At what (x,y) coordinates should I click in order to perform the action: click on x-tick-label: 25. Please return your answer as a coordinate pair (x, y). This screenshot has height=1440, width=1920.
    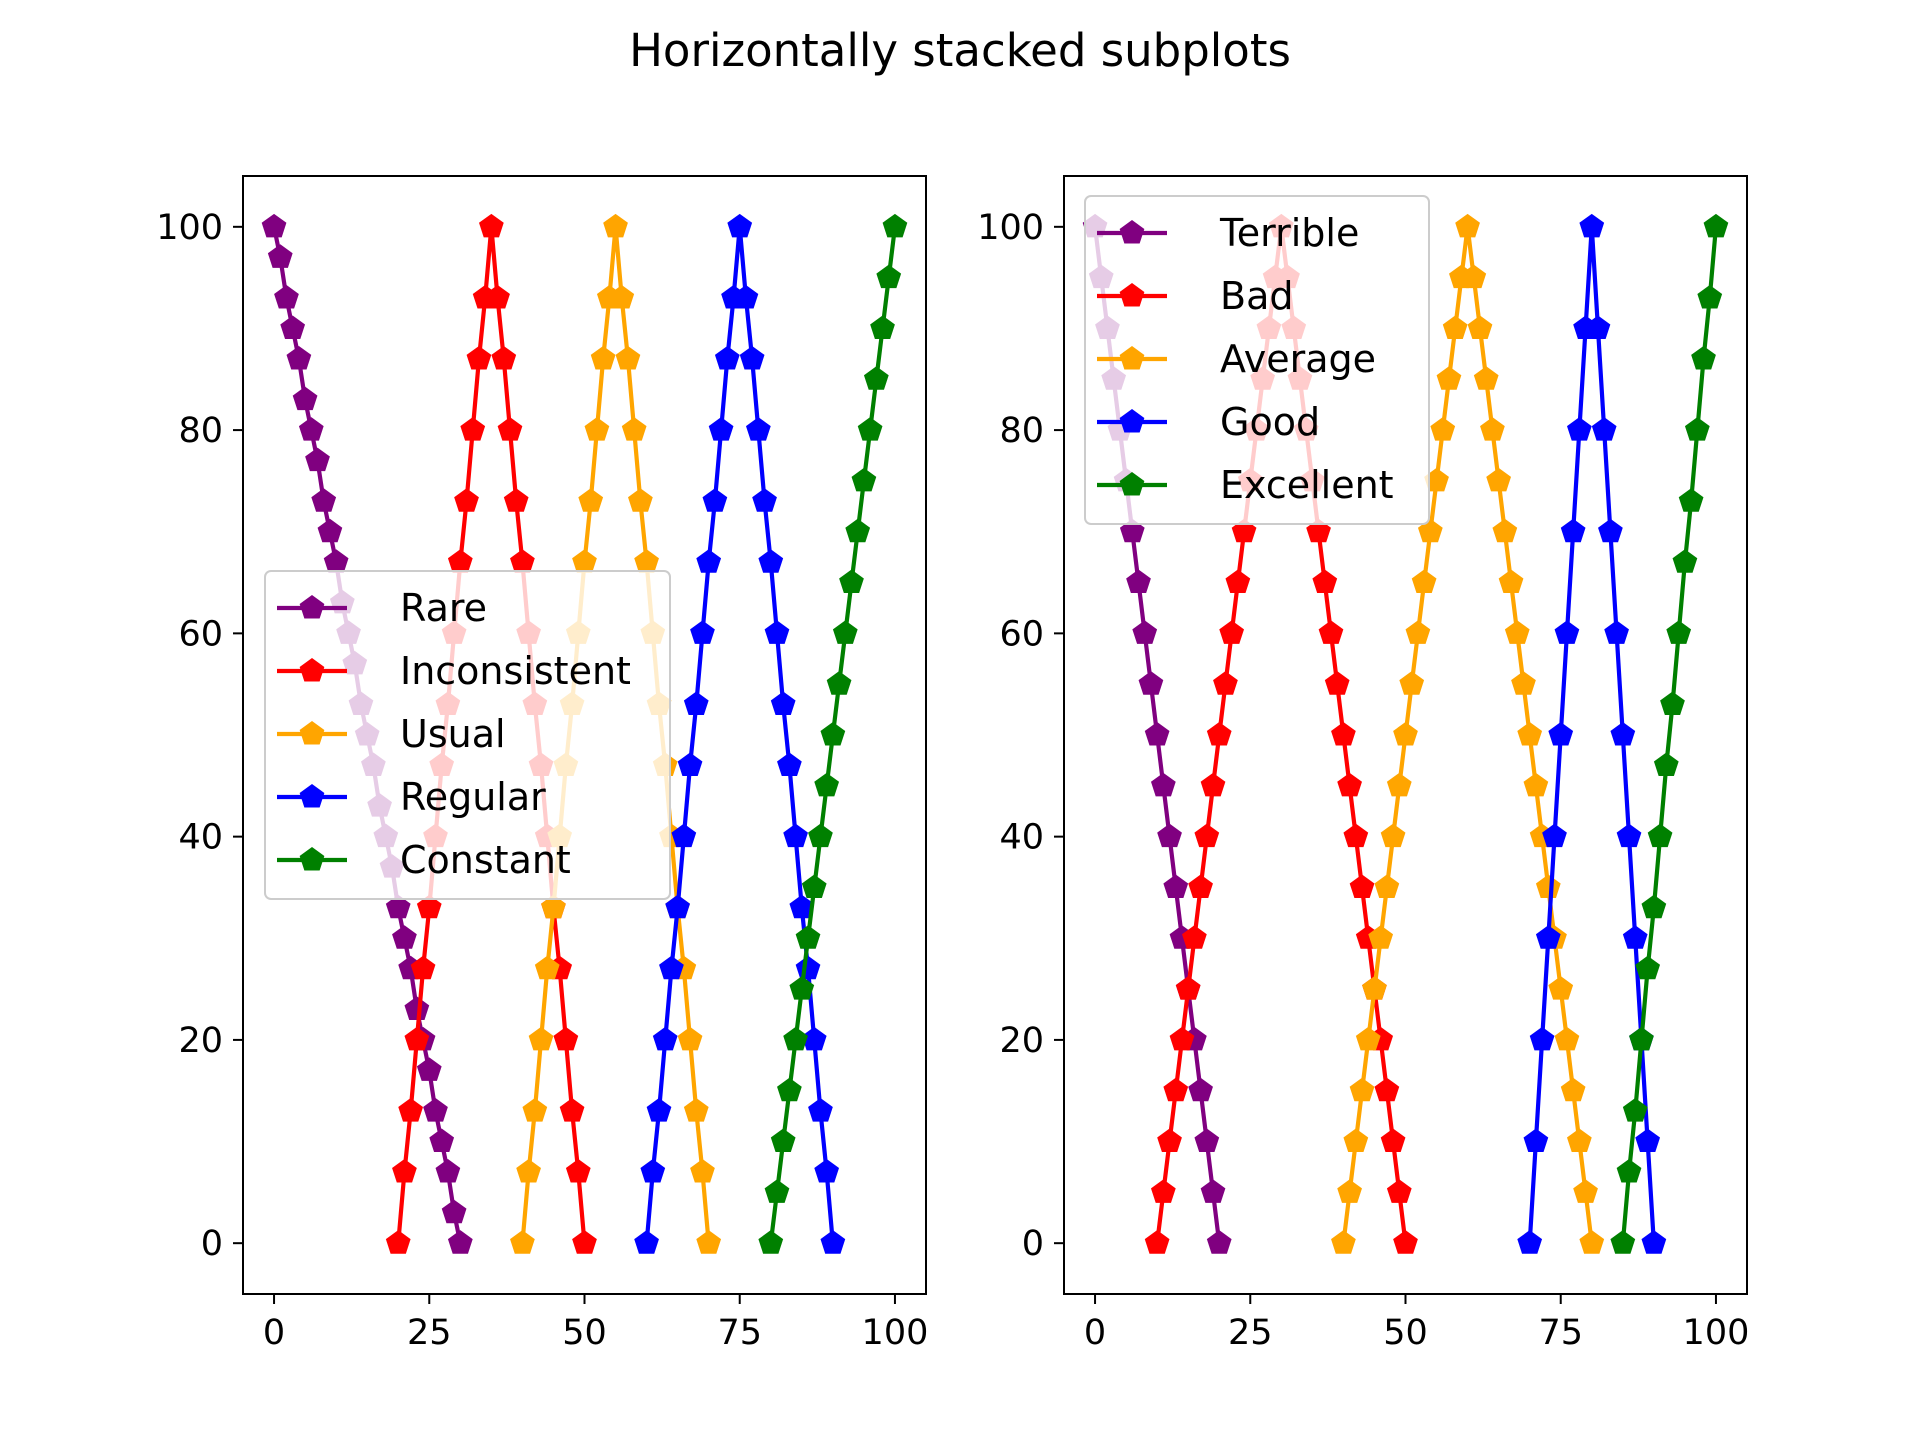
    Looking at the image, I should click on (1250, 1333).